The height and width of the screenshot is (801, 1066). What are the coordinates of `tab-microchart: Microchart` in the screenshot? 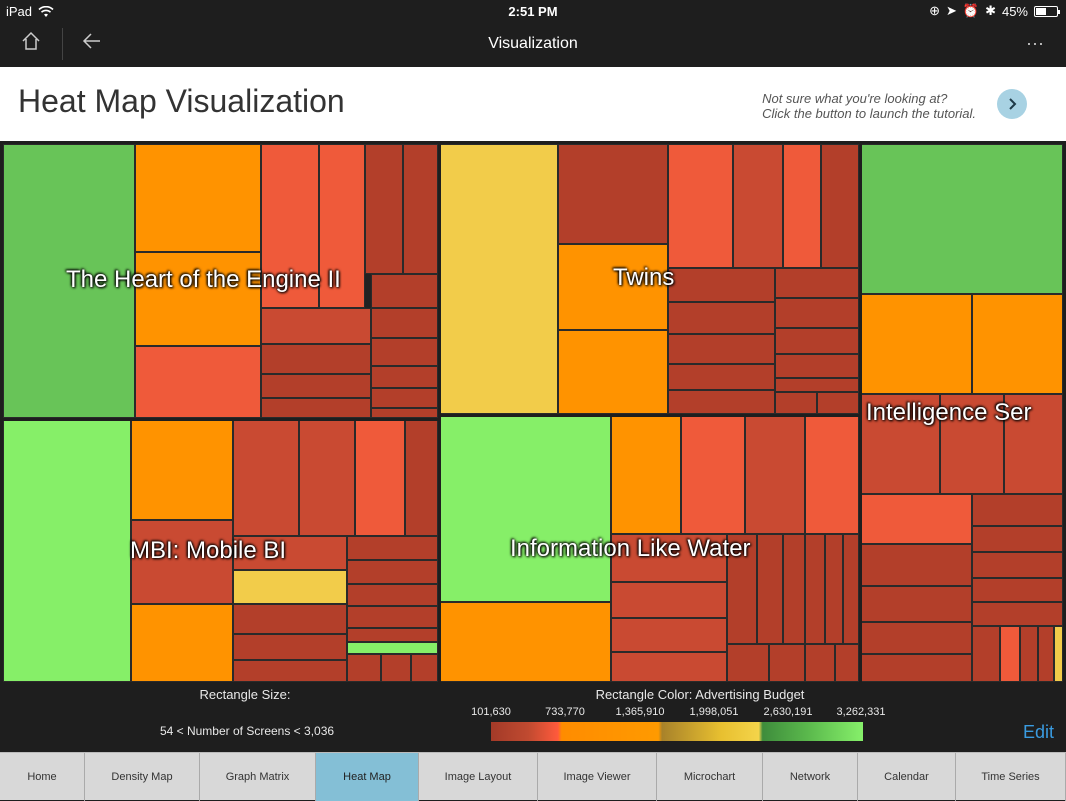 It's located at (710, 777).